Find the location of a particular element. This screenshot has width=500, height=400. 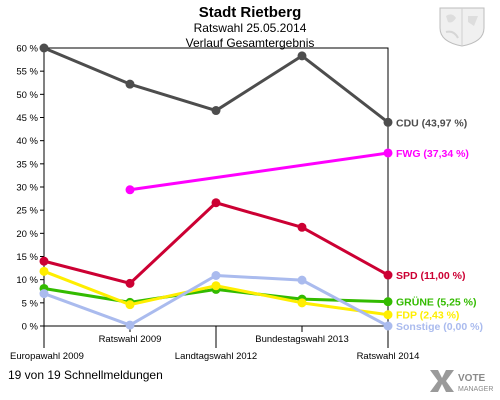

y-tick-label: 15 % is located at coordinates (27, 257).